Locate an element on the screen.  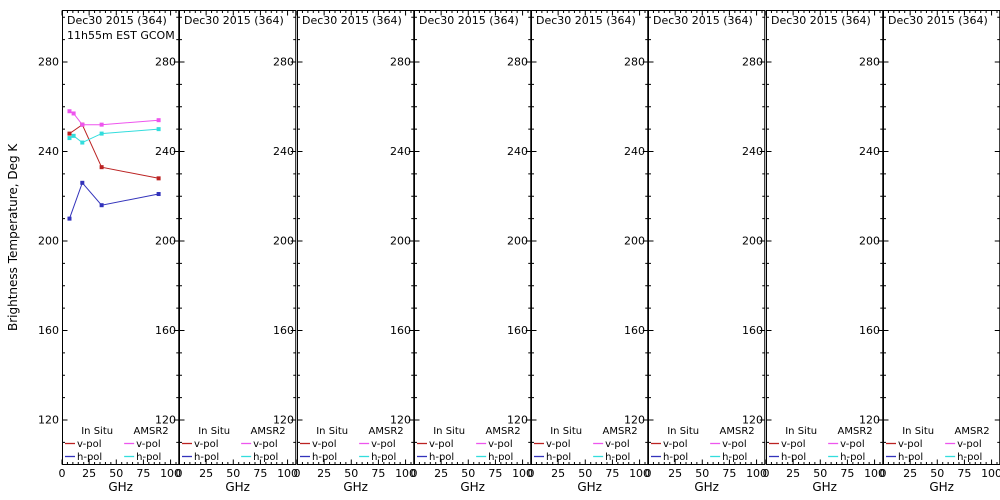
series-marker-insitu_h is located at coordinates (82, 182).